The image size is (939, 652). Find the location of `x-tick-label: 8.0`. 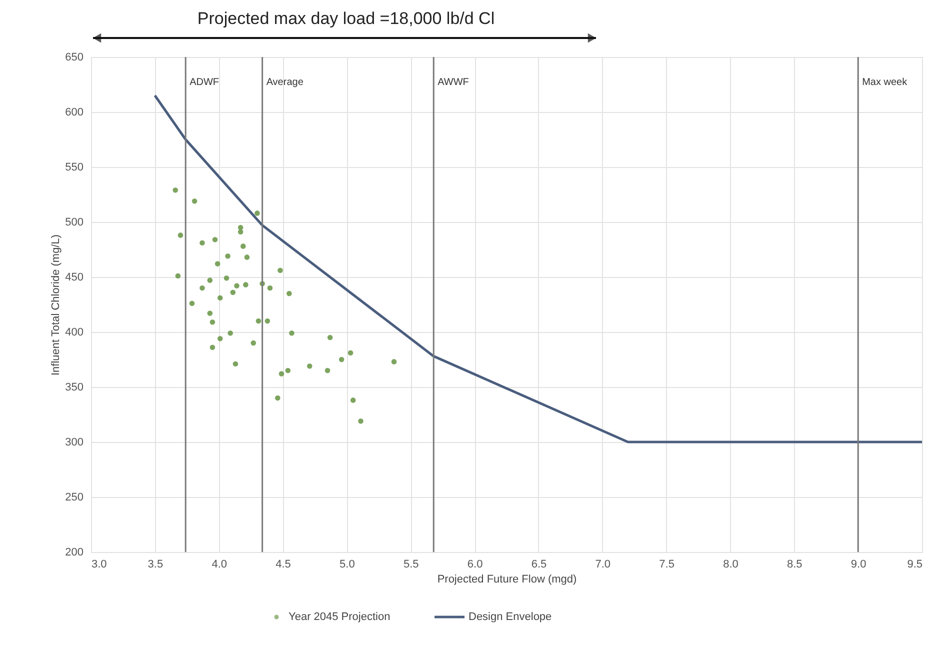

x-tick-label: 8.0 is located at coordinates (730, 564).